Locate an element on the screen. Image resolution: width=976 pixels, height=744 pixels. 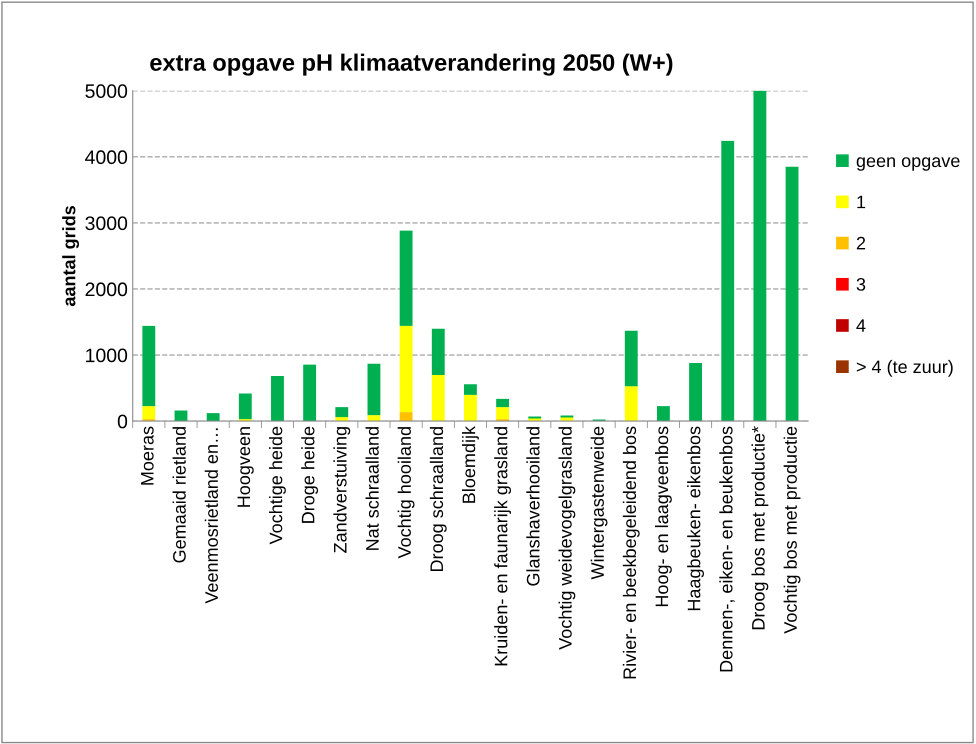
x-tick-label: Droog schraalland is located at coordinates (438, 499).